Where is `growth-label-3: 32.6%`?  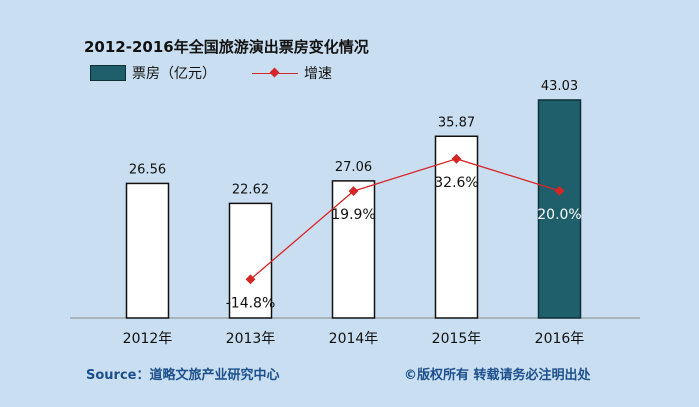 growth-label-3: 32.6% is located at coordinates (456, 183).